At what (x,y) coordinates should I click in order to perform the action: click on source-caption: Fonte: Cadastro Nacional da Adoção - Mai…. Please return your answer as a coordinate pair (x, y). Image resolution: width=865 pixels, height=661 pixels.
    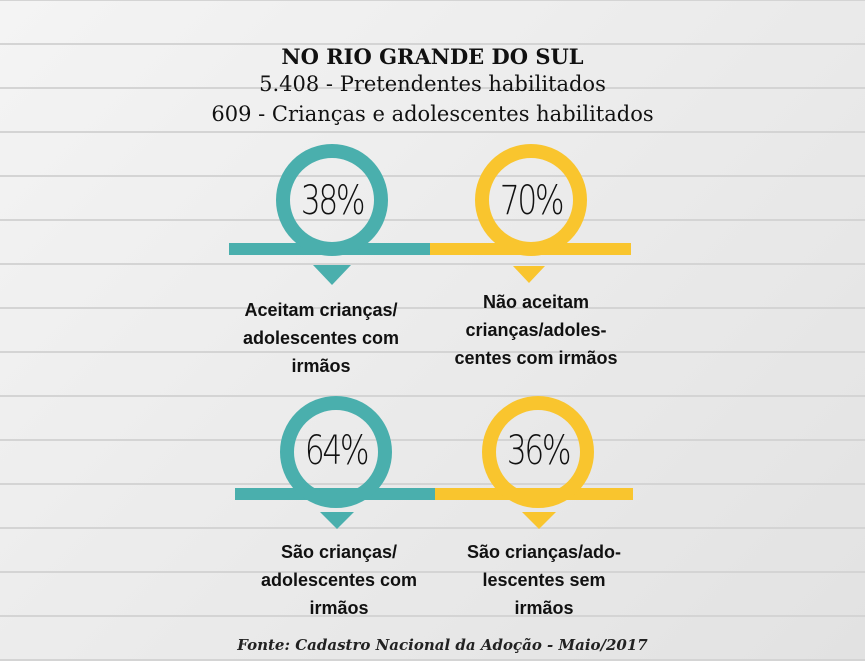
    Looking at the image, I should click on (442, 645).